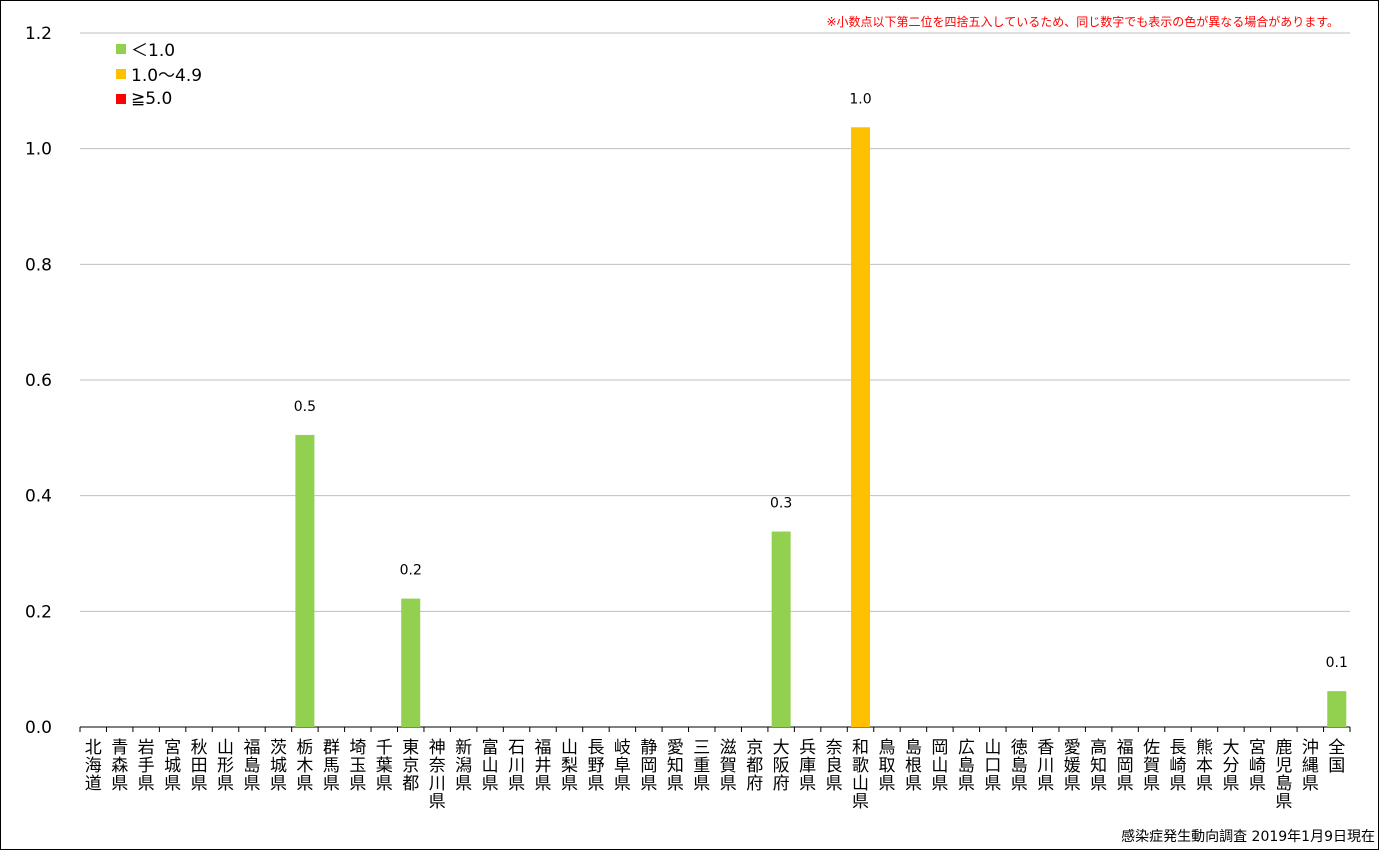  What do you see at coordinates (1125, 766) in the screenshot?
I see `x-tick-label: 福岡県` at bounding box center [1125, 766].